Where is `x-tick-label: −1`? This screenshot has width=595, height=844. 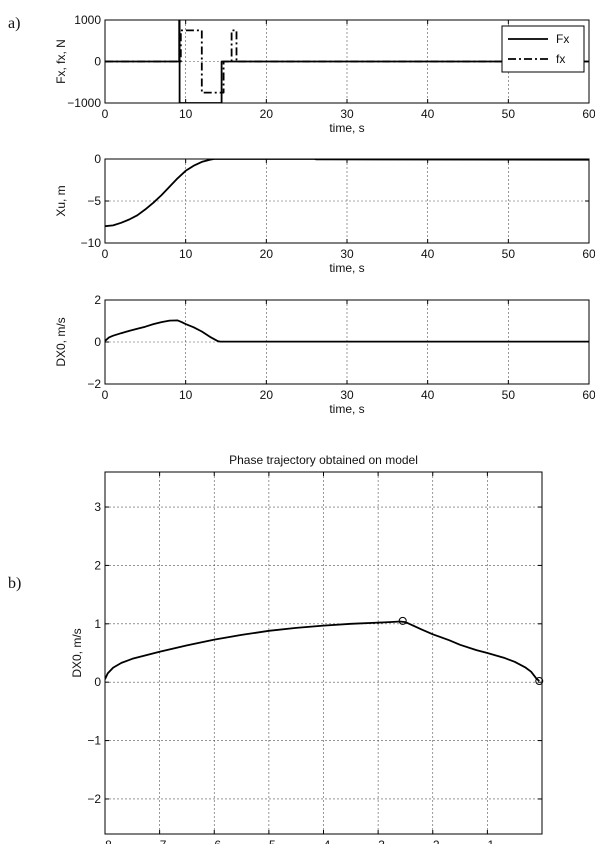 x-tick-label: −1 is located at coordinates (488, 841).